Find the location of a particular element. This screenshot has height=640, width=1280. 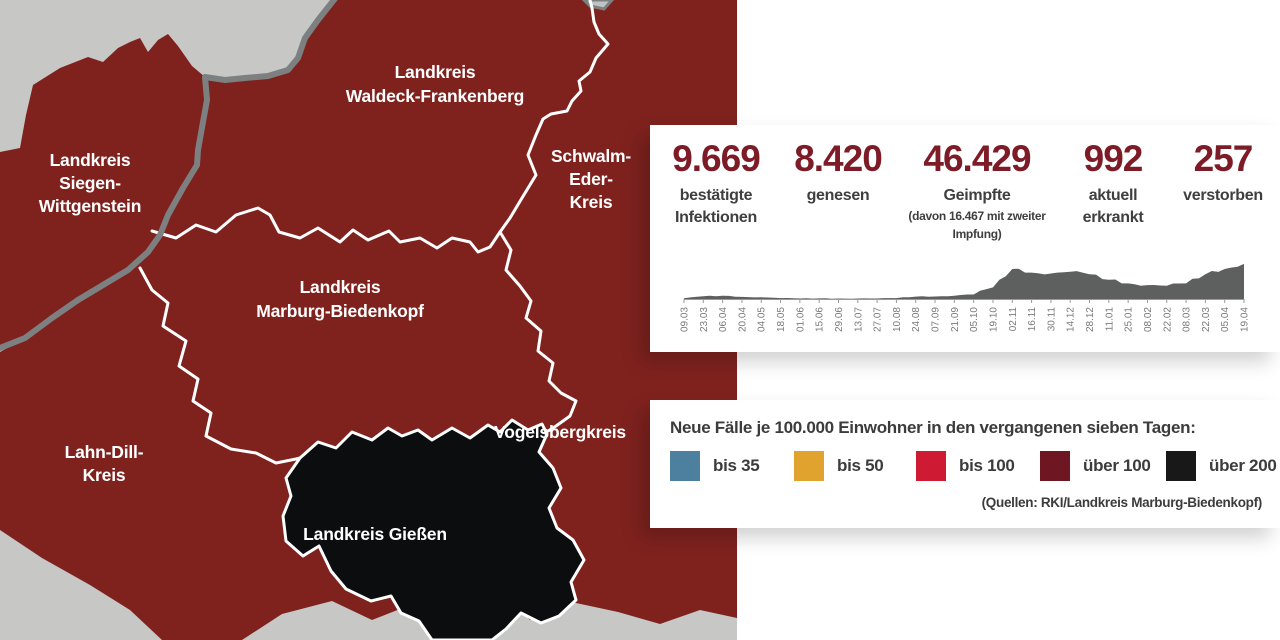

x-tick-label: 16.11 is located at coordinates (1032, 319).